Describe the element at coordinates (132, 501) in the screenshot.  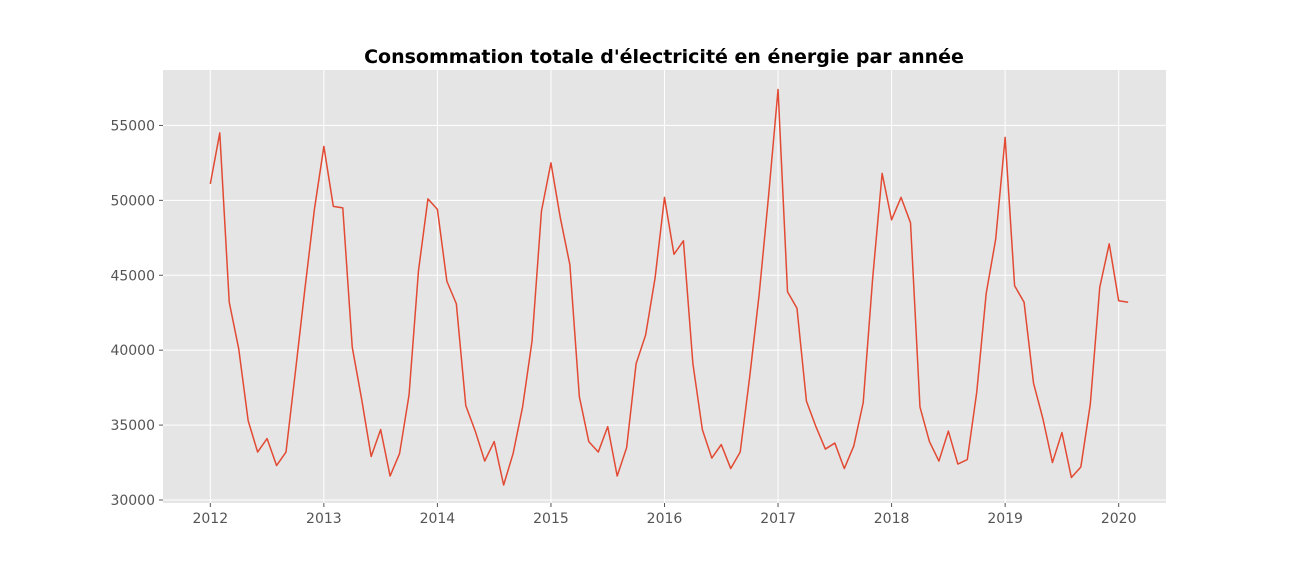
I see `y-tick-label: 30000` at that location.